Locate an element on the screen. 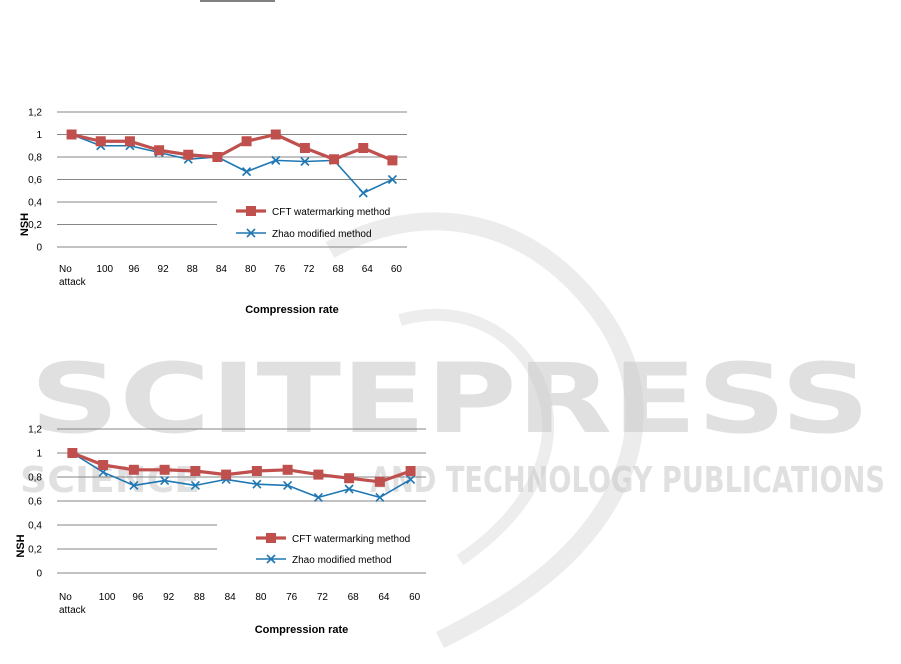 This screenshot has width=901, height=664. x-tick-label: 84 is located at coordinates (222, 269).